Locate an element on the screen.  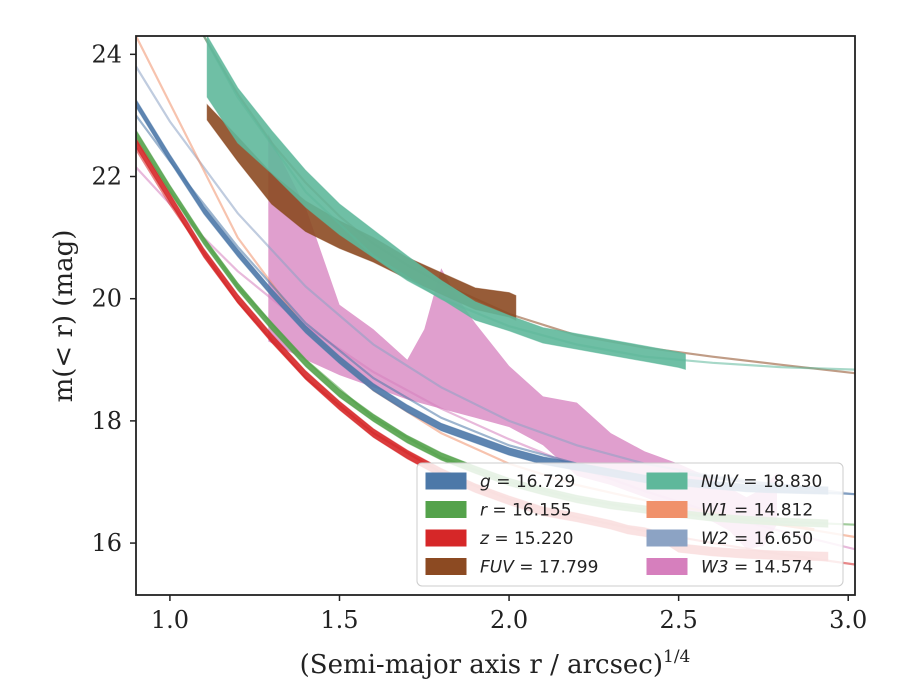
legend-label-w1: W1 = 14.812 is located at coordinates (757, 511).